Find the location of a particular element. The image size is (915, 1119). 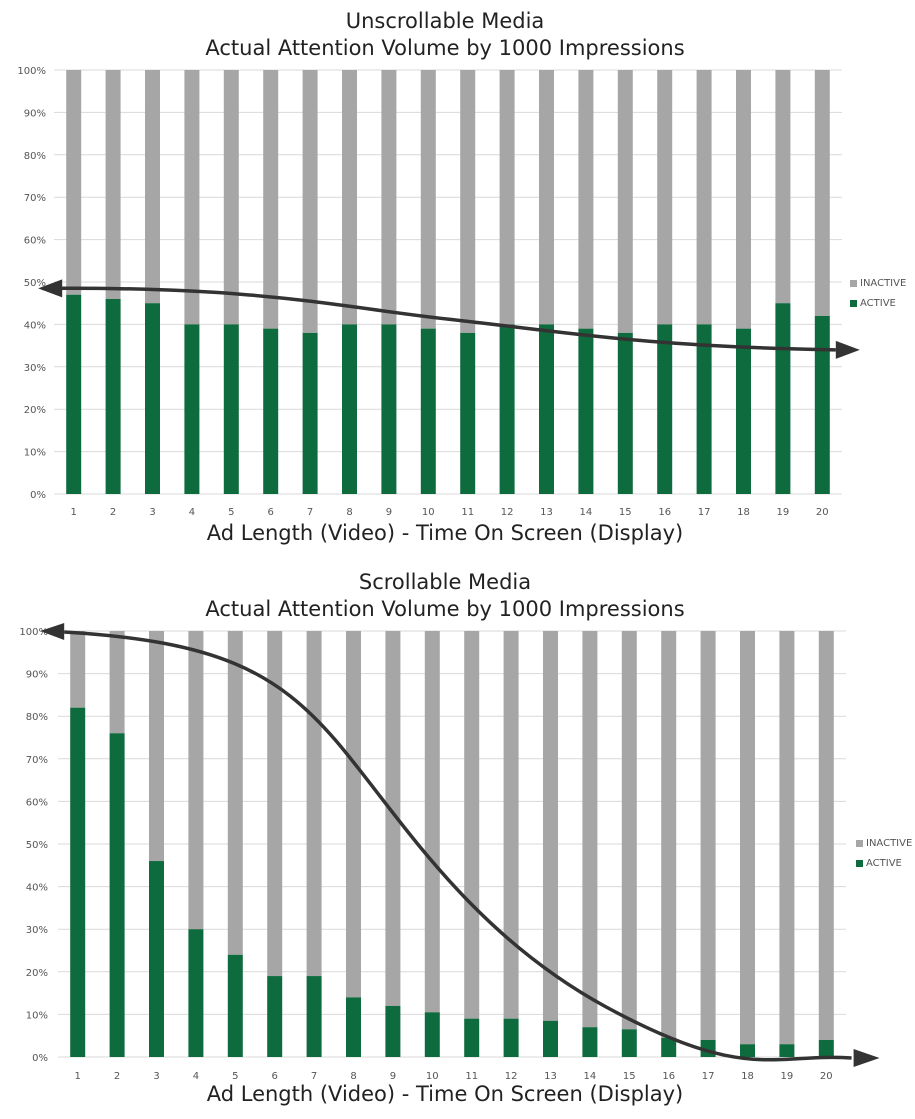

x-tick-label: 19 is located at coordinates (783, 512).